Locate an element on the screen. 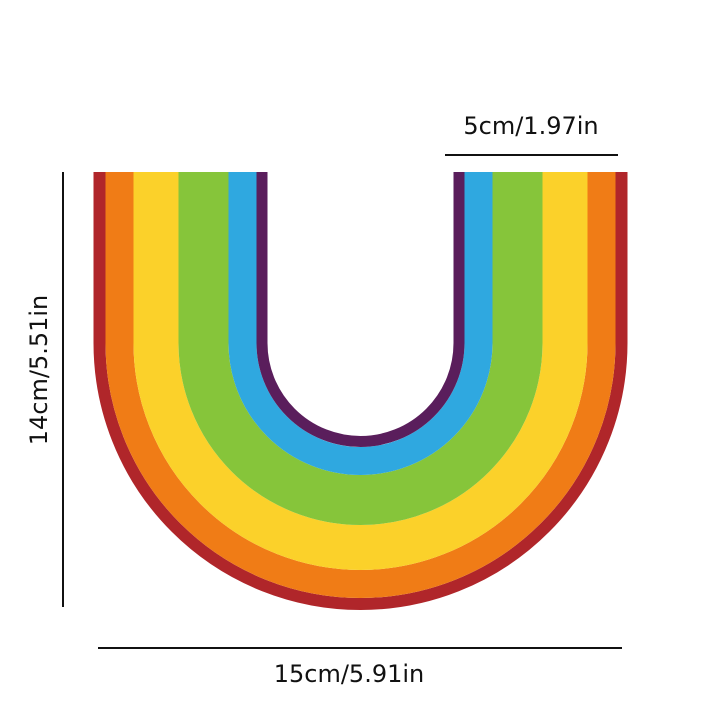 The height and width of the screenshot is (720, 720). length-label: 15cm/5.91in is located at coordinates (349, 674).